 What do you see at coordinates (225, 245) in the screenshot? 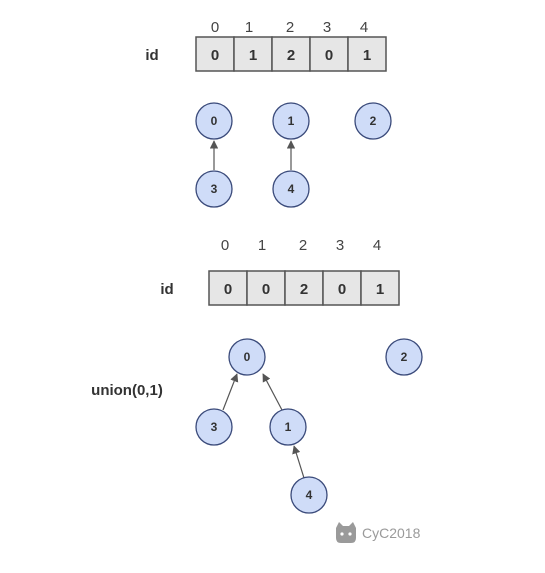
I see `panel-2-index-0: 0` at bounding box center [225, 245].